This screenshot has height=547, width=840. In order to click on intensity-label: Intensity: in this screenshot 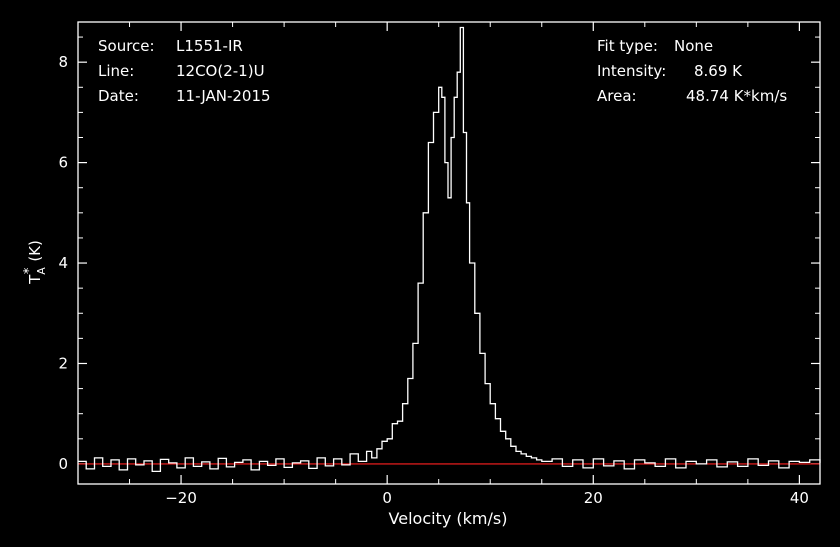, I will do `click(631, 71)`.